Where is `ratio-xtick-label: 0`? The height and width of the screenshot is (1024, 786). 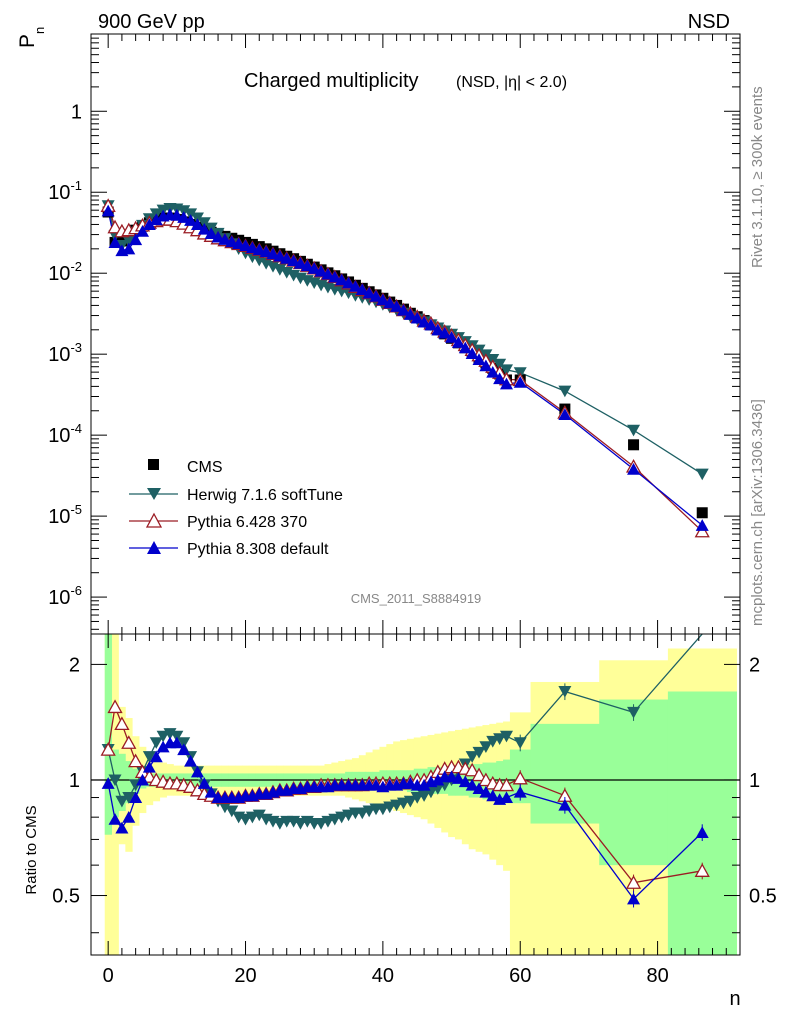
ratio-xtick-label: 0 is located at coordinates (108, 976).